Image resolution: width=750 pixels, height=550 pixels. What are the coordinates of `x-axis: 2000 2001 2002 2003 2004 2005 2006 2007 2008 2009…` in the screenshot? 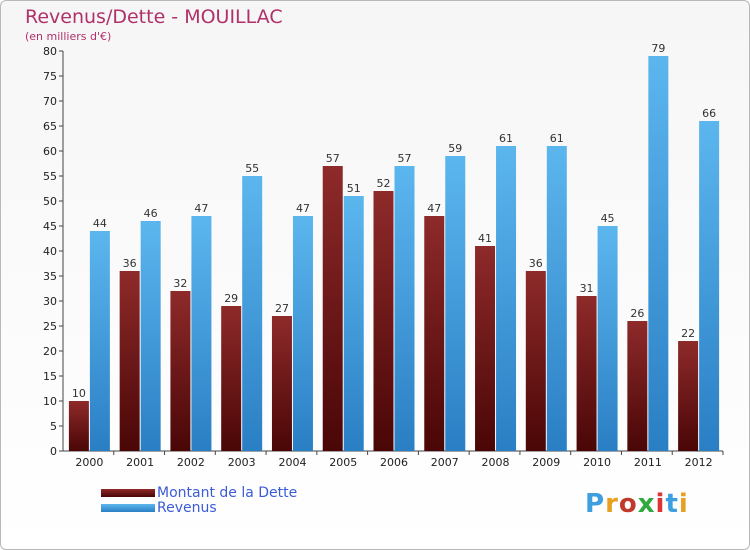 It's located at (393, 459).